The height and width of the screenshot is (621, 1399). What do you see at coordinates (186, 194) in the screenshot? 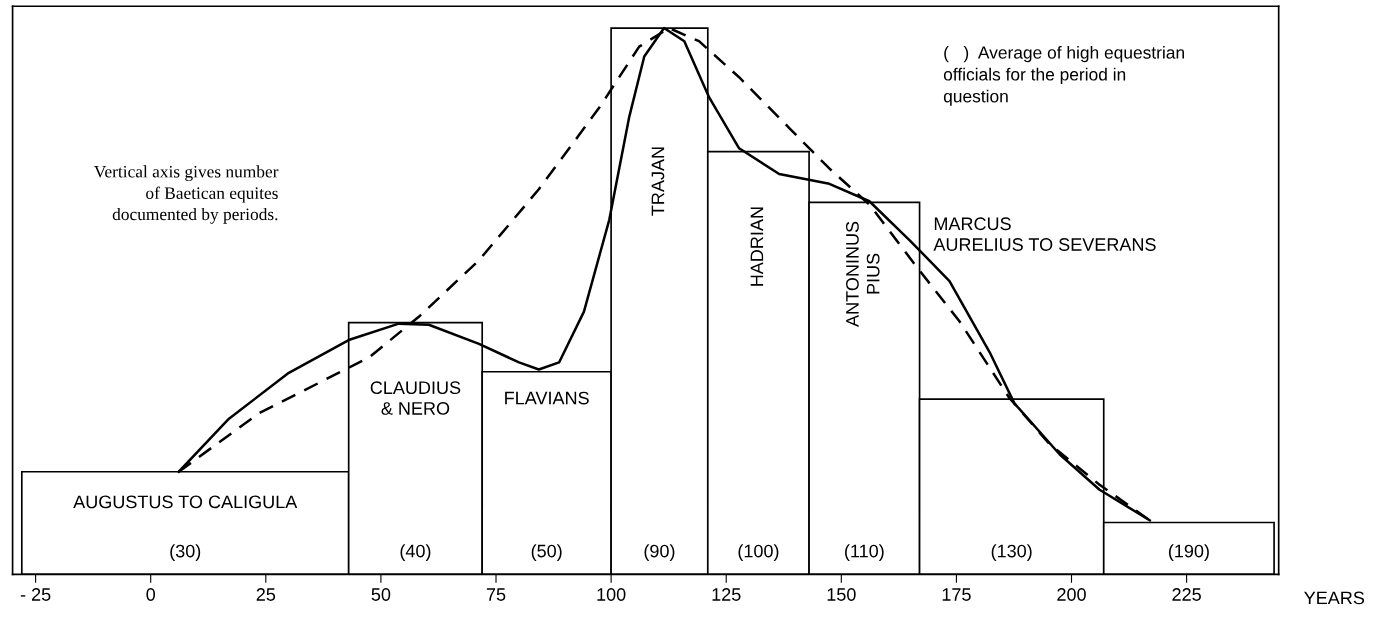
I see `annotation: Vertical axis gives number of Baetican equites documented by periods.` at bounding box center [186, 194].